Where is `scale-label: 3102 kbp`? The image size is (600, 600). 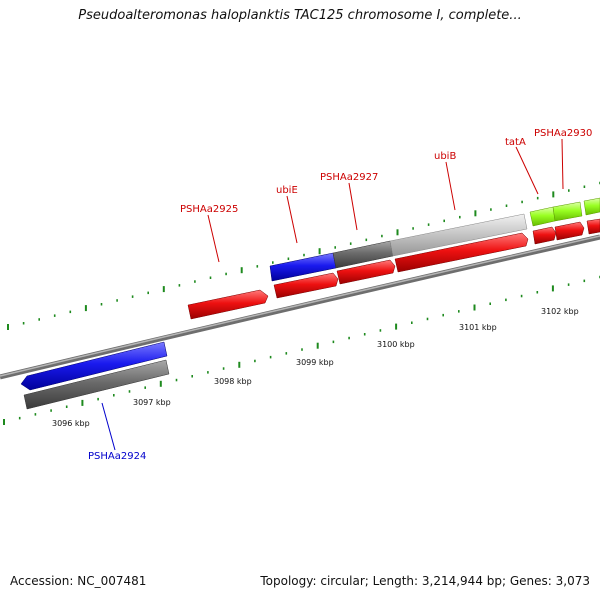
scale-label: 3102 kbp is located at coordinates (560, 311).